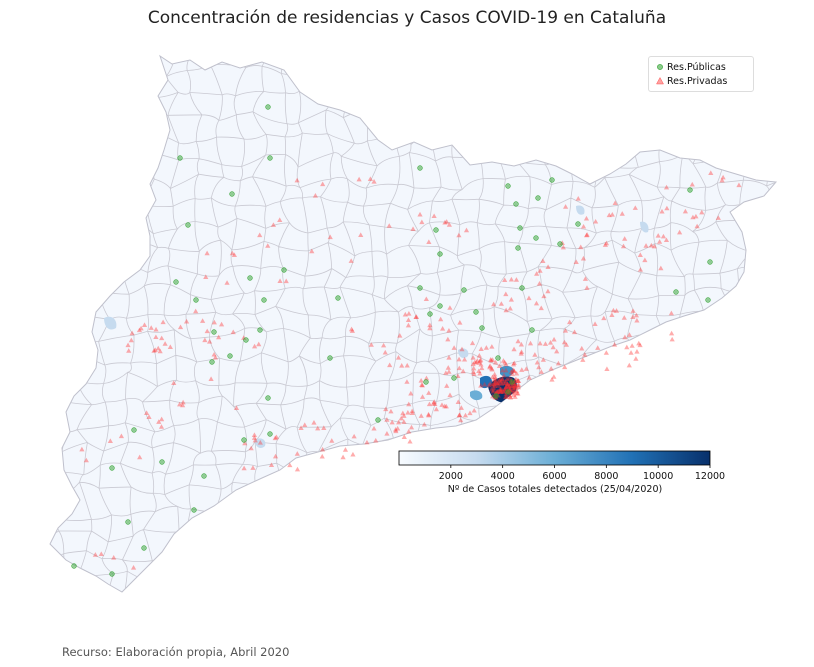 This screenshot has height=667, width=814. I want to click on colorbar-tick-label: 12000, so click(710, 476).